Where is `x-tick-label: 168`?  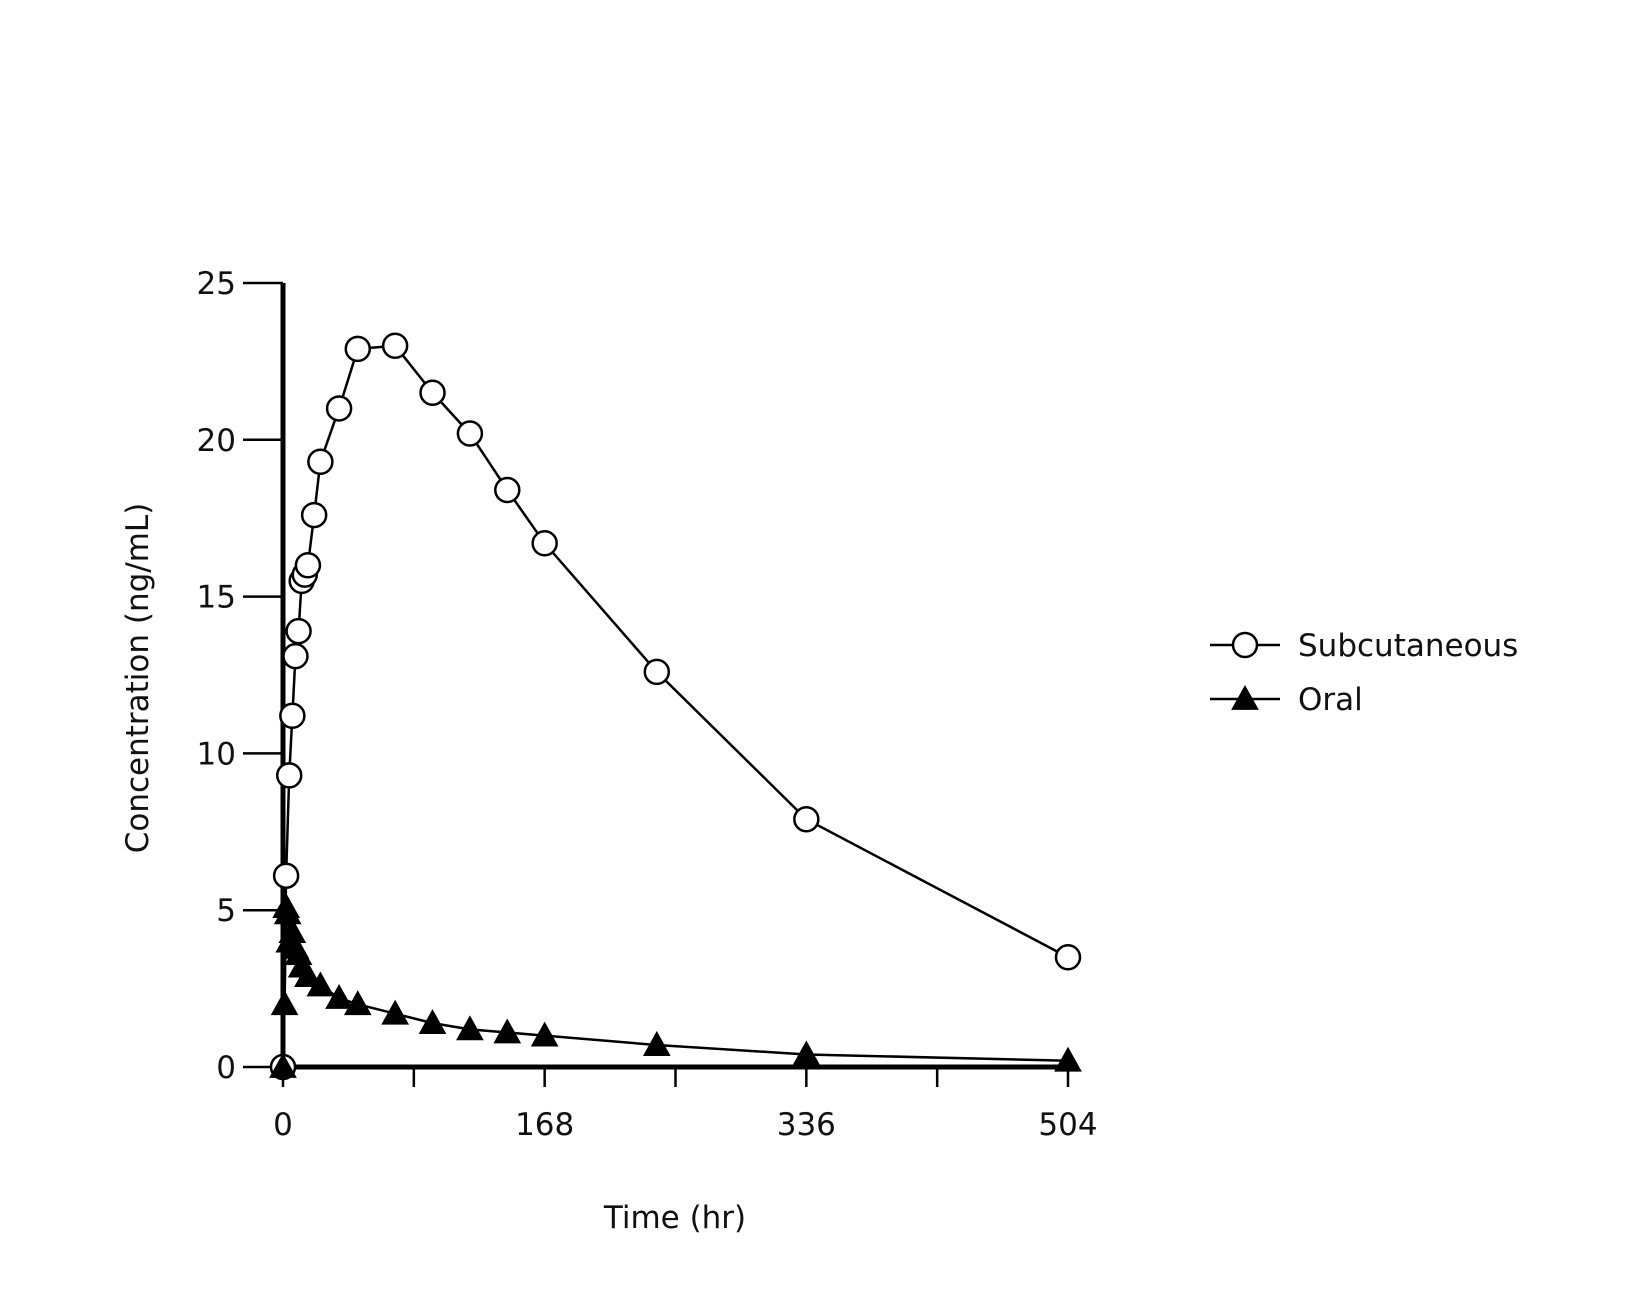 x-tick-label: 168 is located at coordinates (544, 1125).